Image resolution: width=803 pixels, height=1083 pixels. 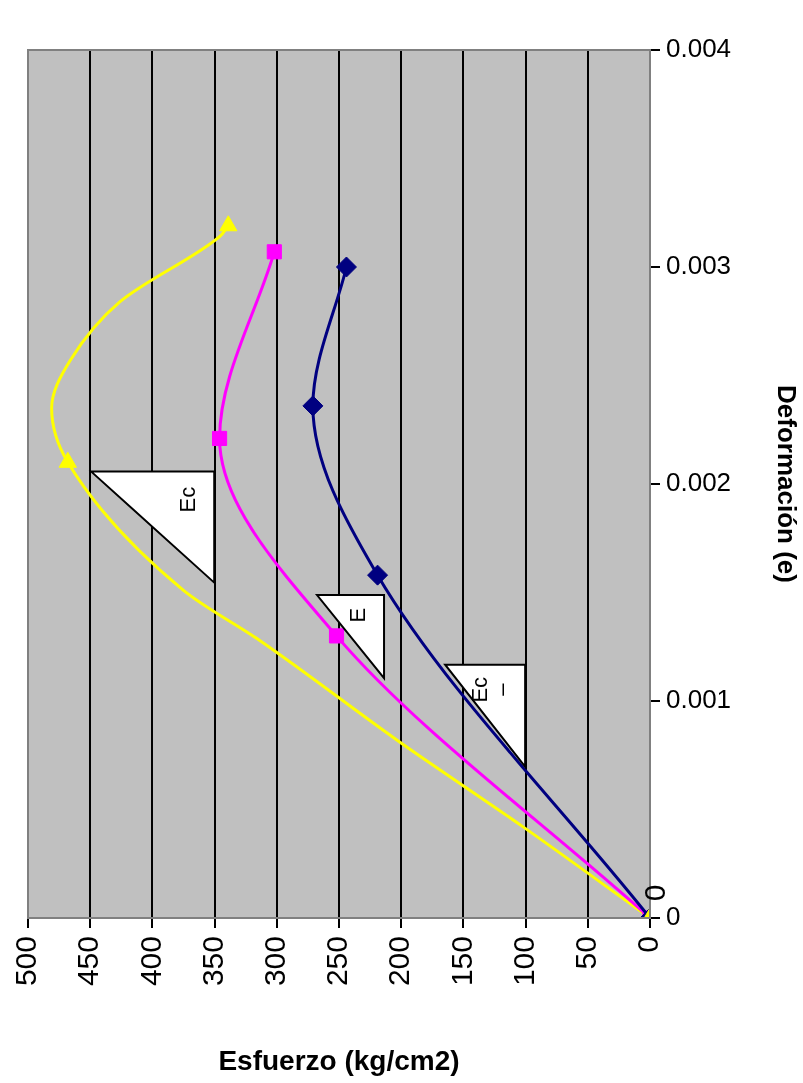 I want to click on y-tick-label: 0.001, so click(x=699, y=699).